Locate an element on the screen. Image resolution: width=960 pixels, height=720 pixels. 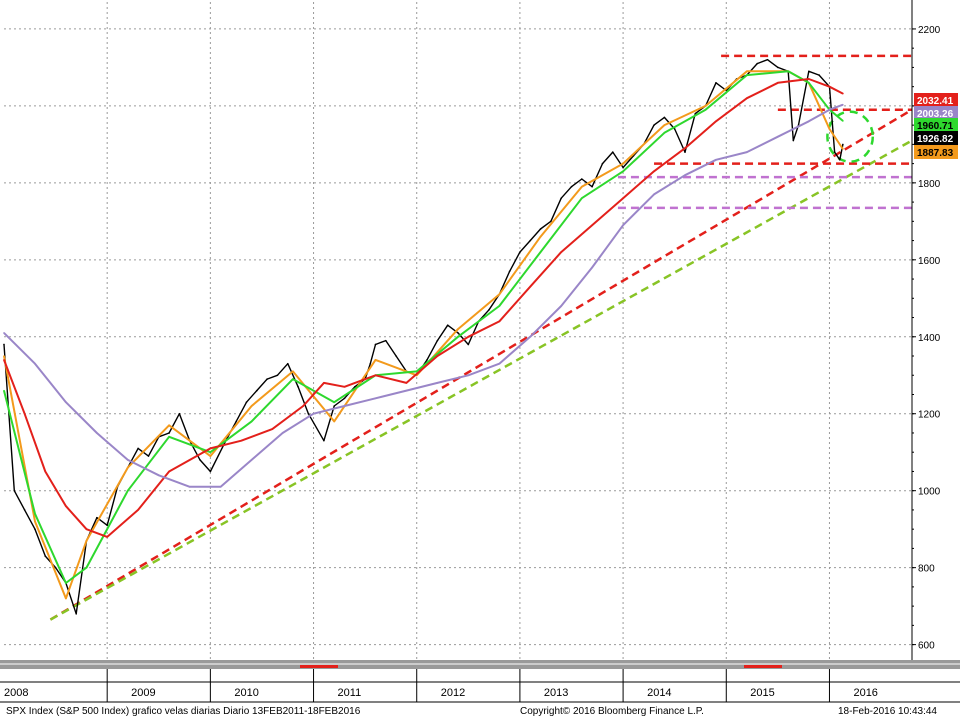
price-tag-label: 1960.71 is located at coordinates (935, 126).